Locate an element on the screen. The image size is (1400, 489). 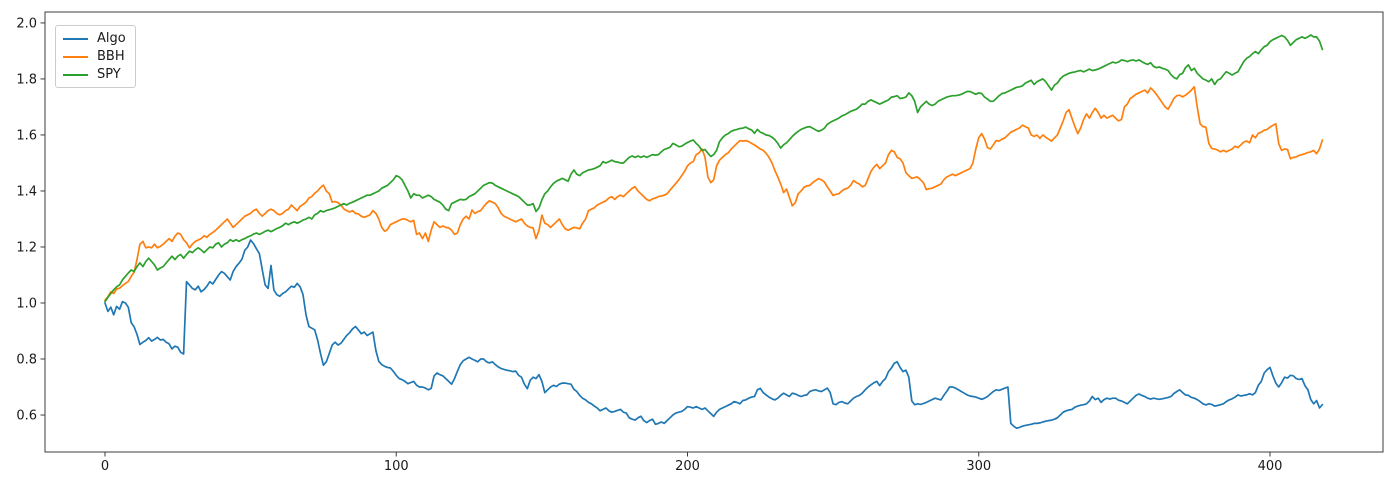
y-tick-label: 1.0 is located at coordinates (26, 303).